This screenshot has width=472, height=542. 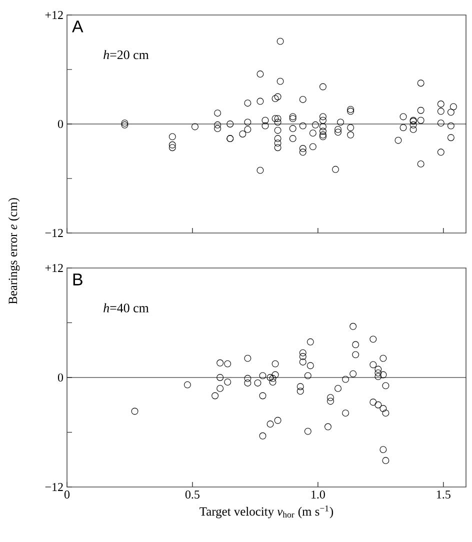 I want to click on x-tick-label: 1.0, so click(x=318, y=494).